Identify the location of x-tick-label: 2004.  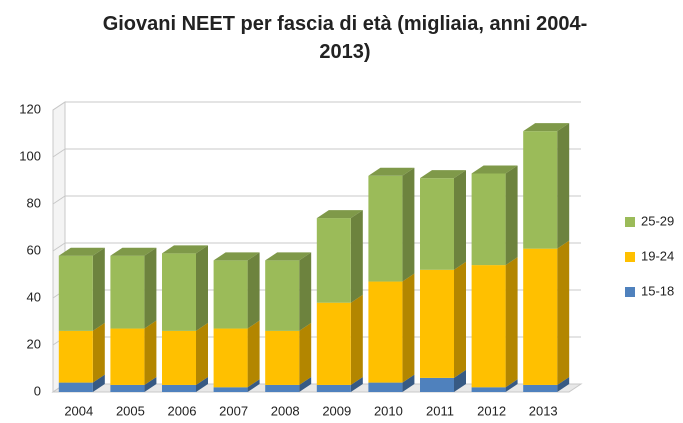
(78, 410).